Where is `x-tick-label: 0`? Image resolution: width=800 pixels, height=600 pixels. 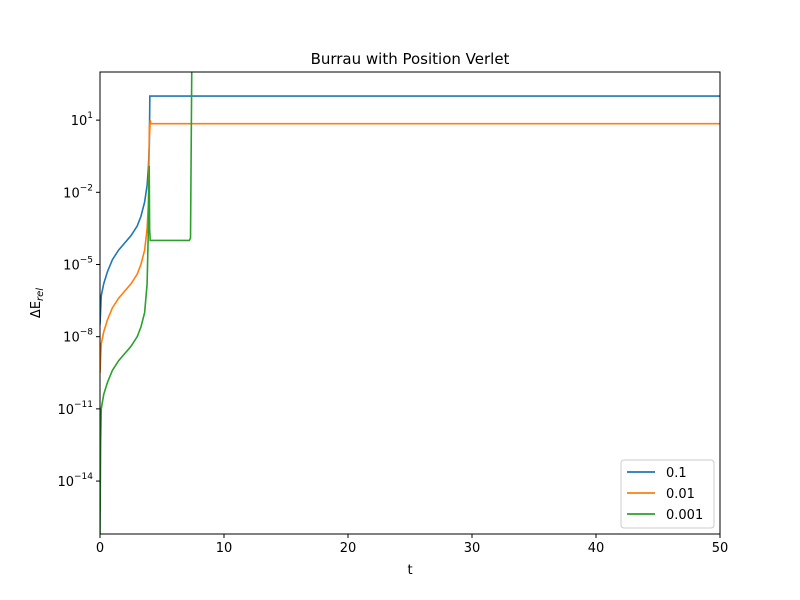 x-tick-label: 0 is located at coordinates (100, 548).